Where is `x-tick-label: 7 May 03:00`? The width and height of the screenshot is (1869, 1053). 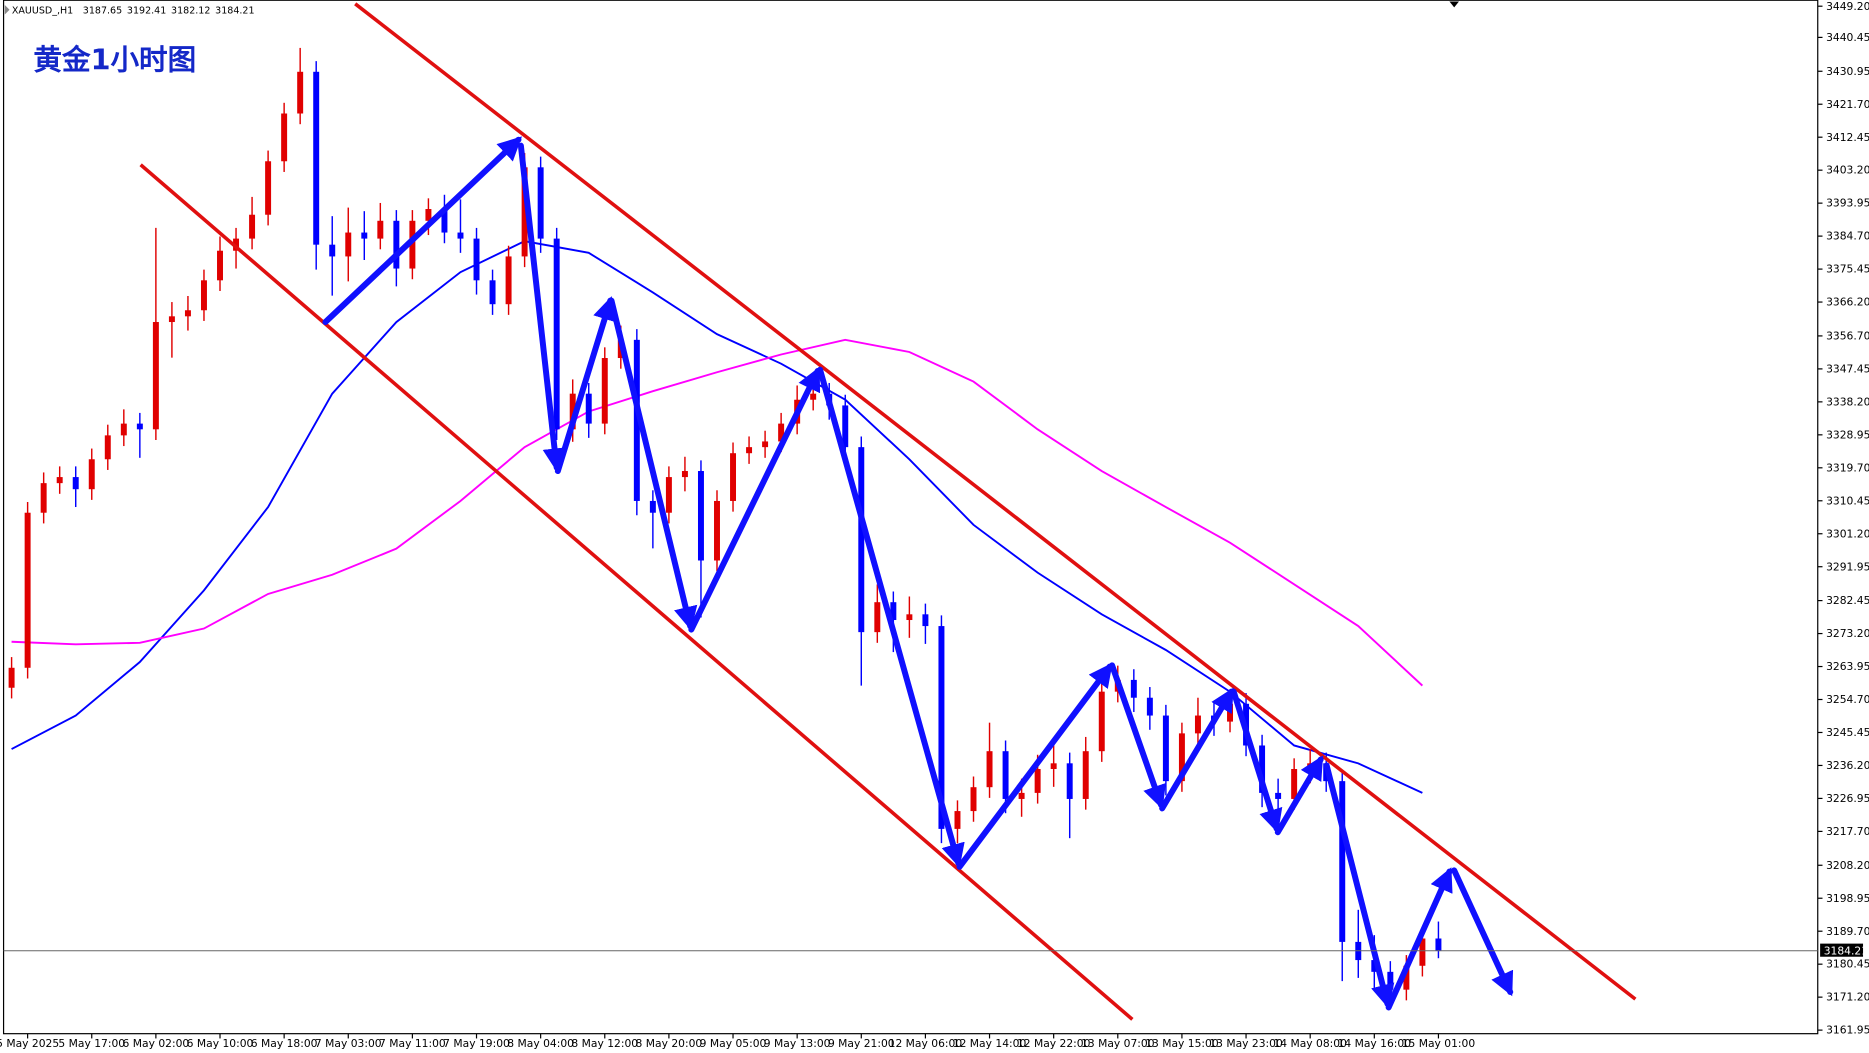 x-tick-label: 7 May 03:00 is located at coordinates (348, 1043).